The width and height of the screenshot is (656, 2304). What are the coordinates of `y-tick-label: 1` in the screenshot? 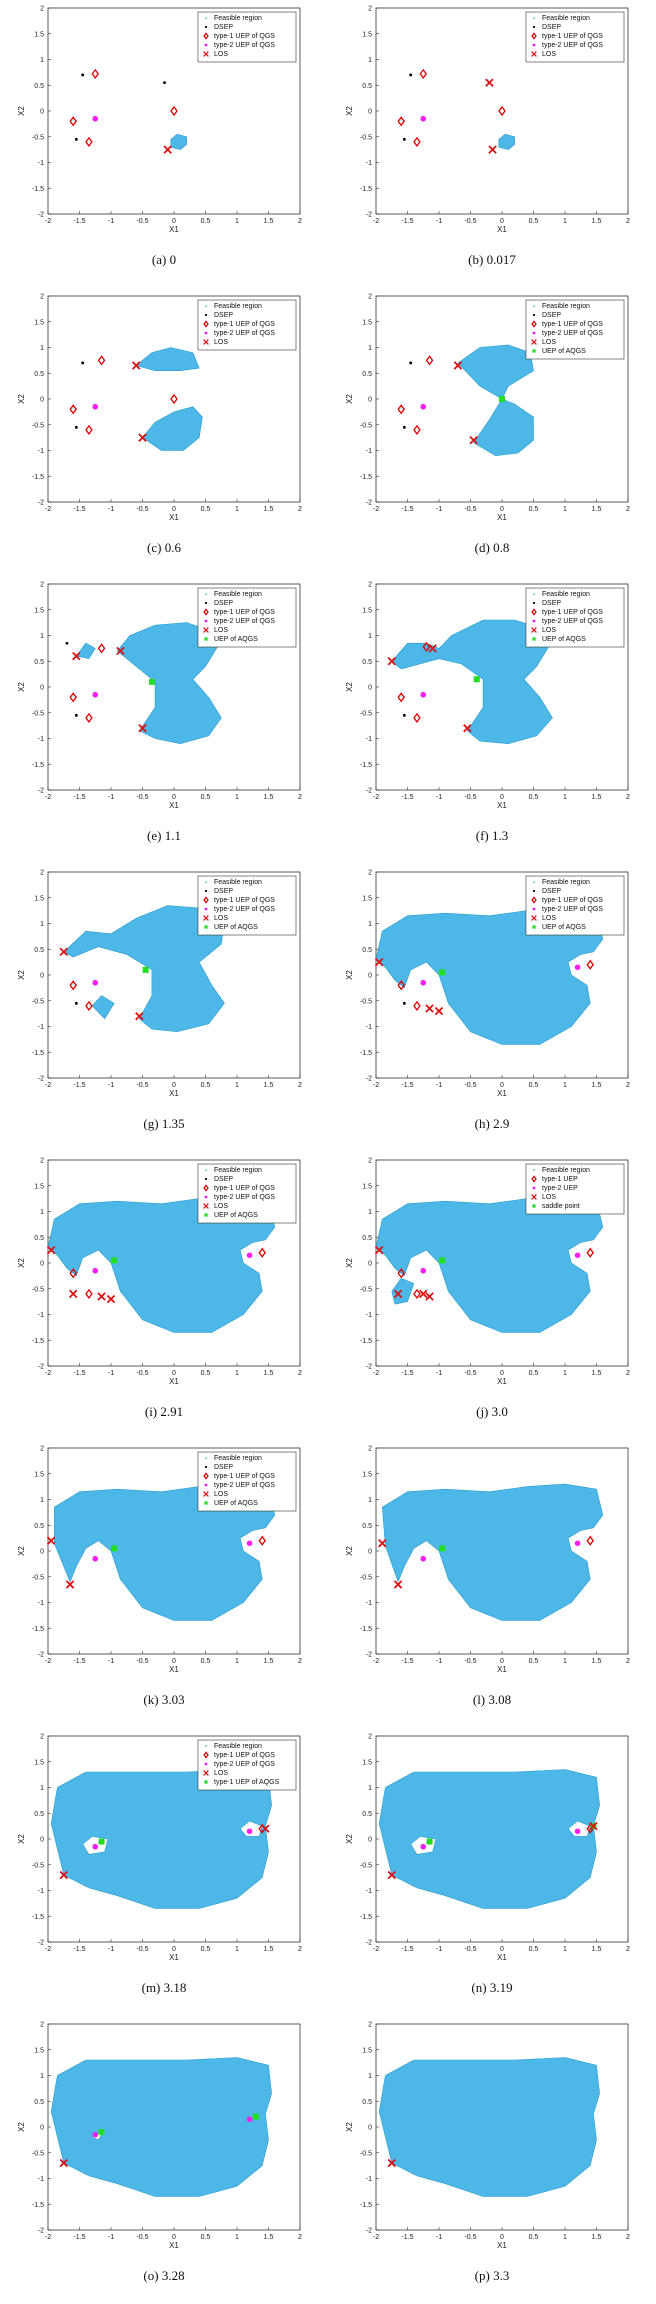 It's located at (370, 60).